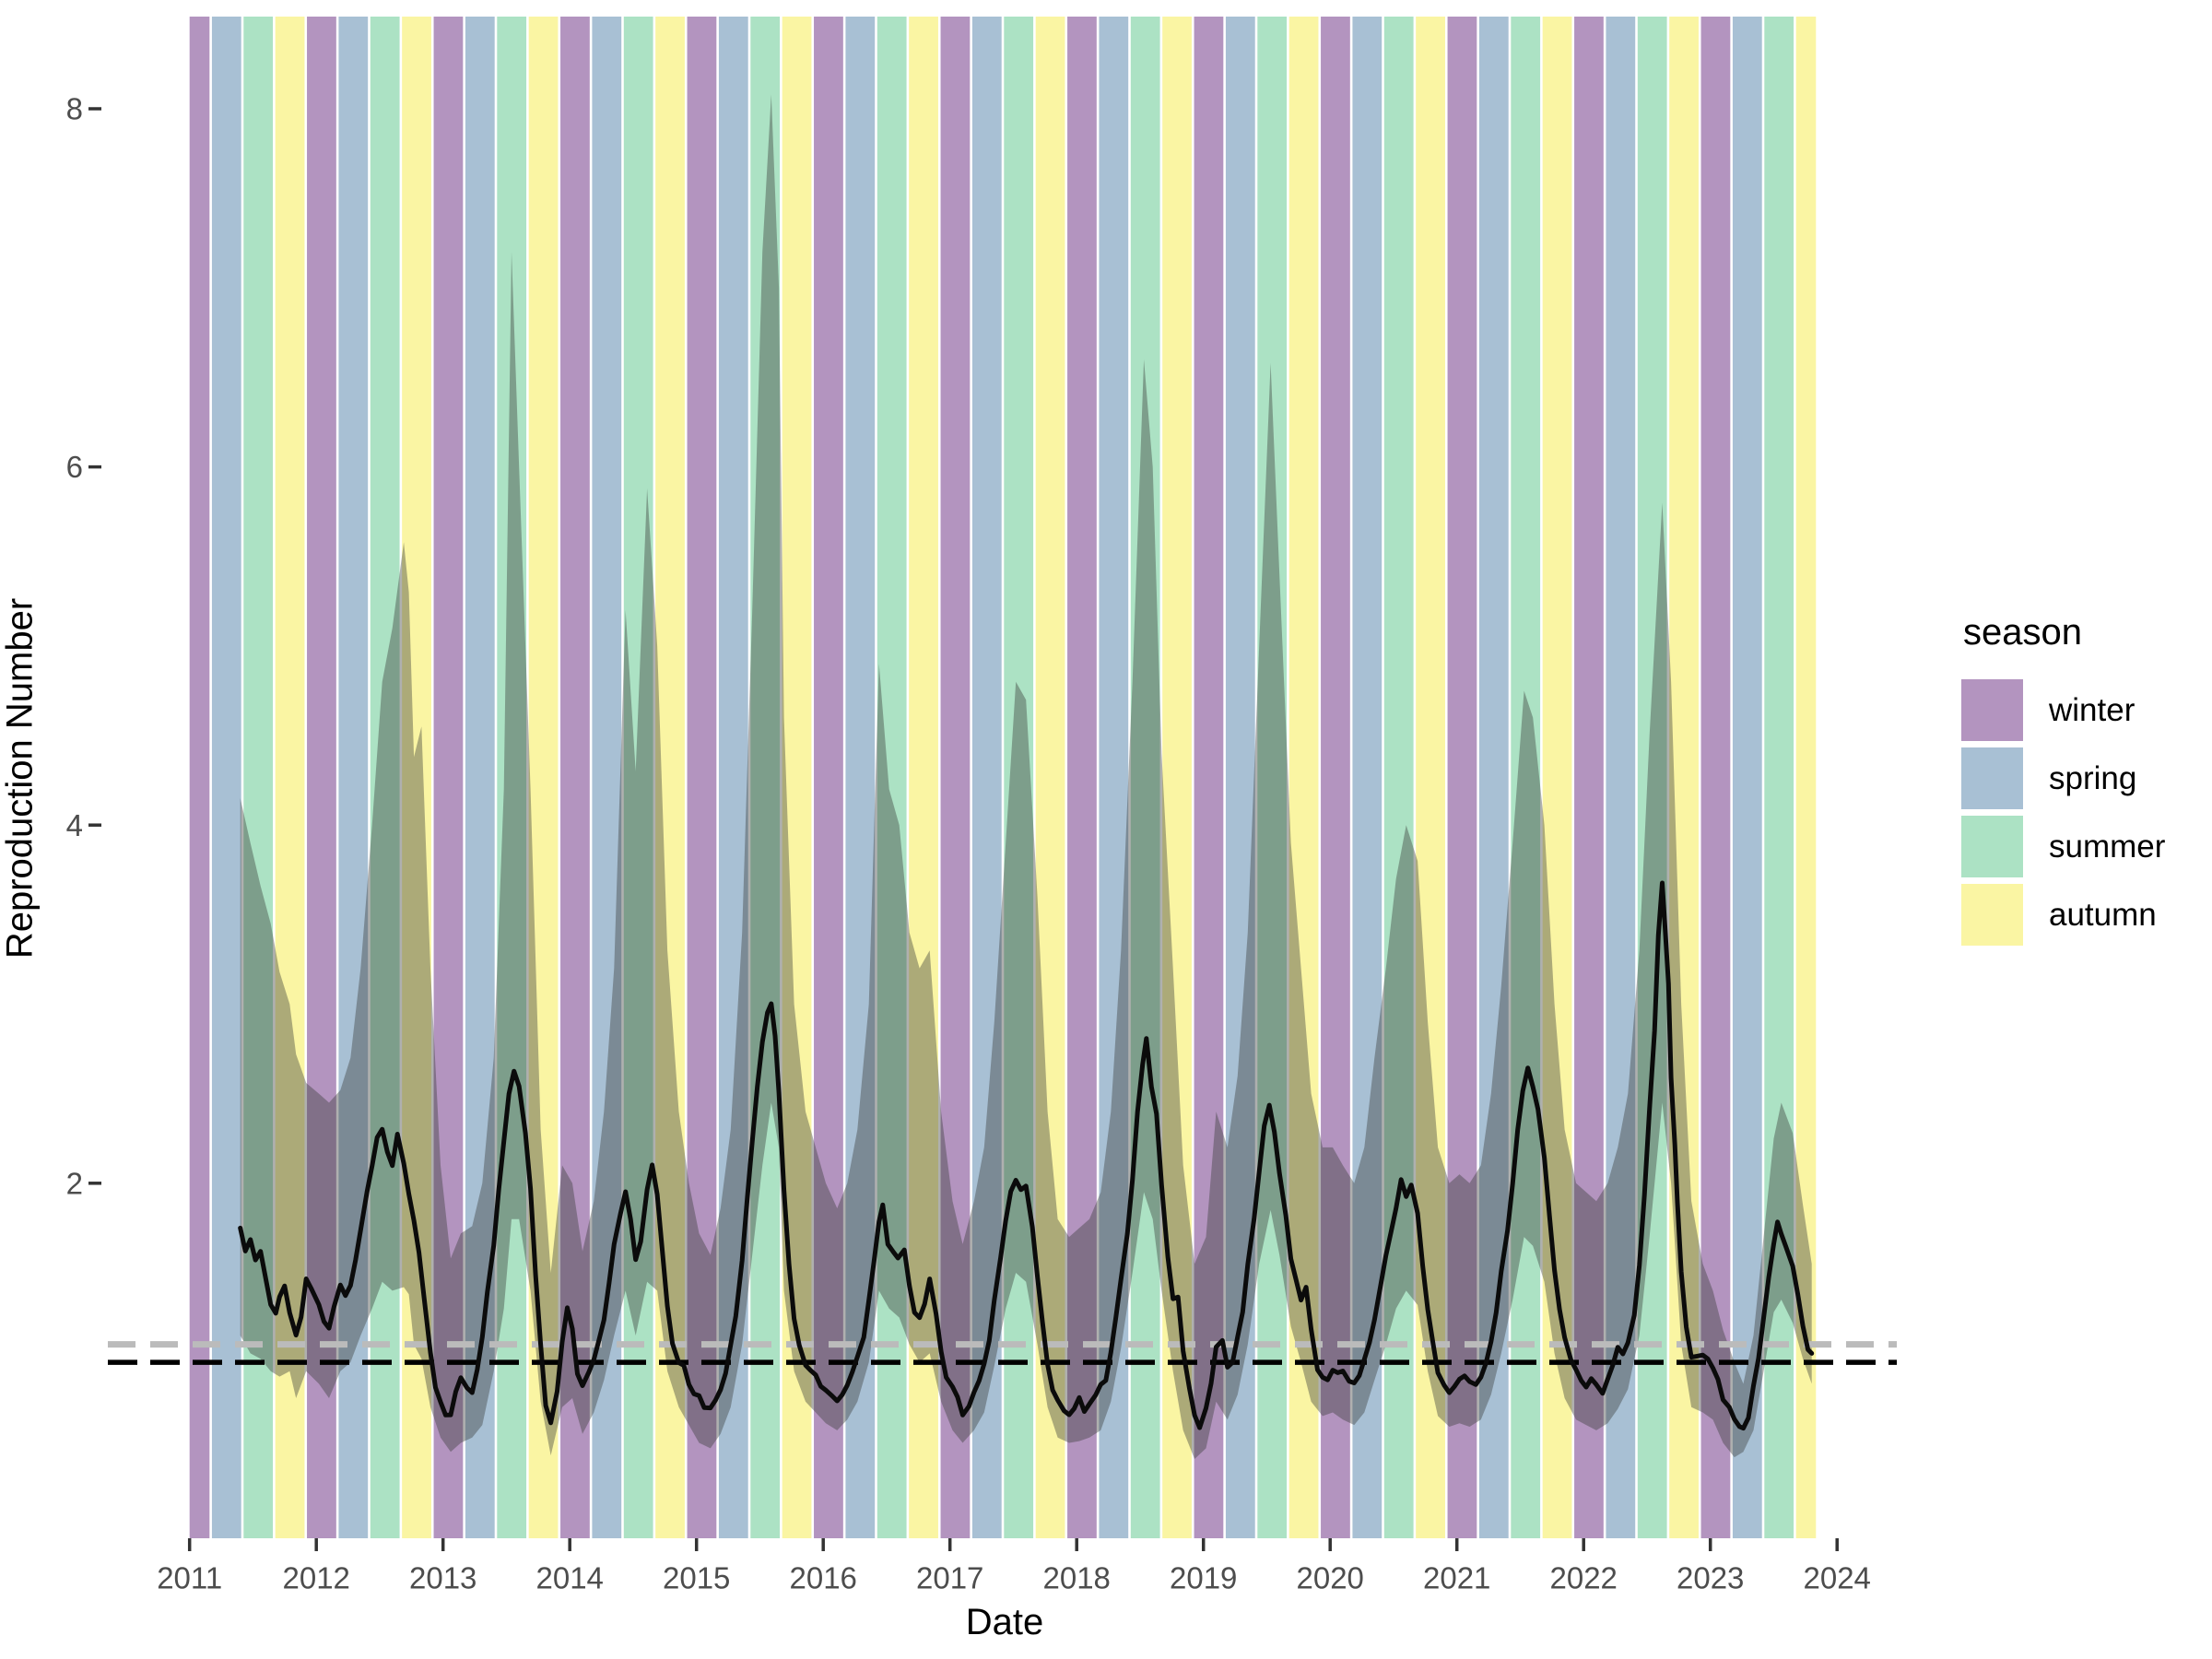 Image resolution: width=2212 pixels, height=1659 pixels. Describe the element at coordinates (2092, 709) in the screenshot. I see `legend-label-winter: winter` at that location.